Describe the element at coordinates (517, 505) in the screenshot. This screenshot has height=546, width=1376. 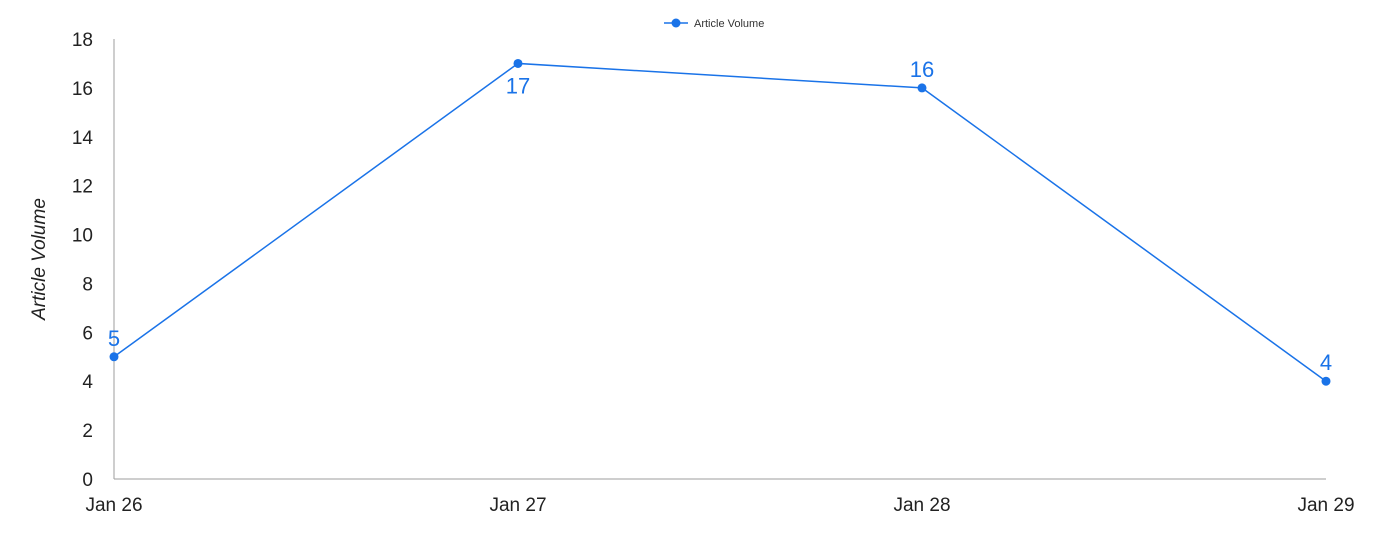
I see `x-tick-label: Jan 27` at that location.